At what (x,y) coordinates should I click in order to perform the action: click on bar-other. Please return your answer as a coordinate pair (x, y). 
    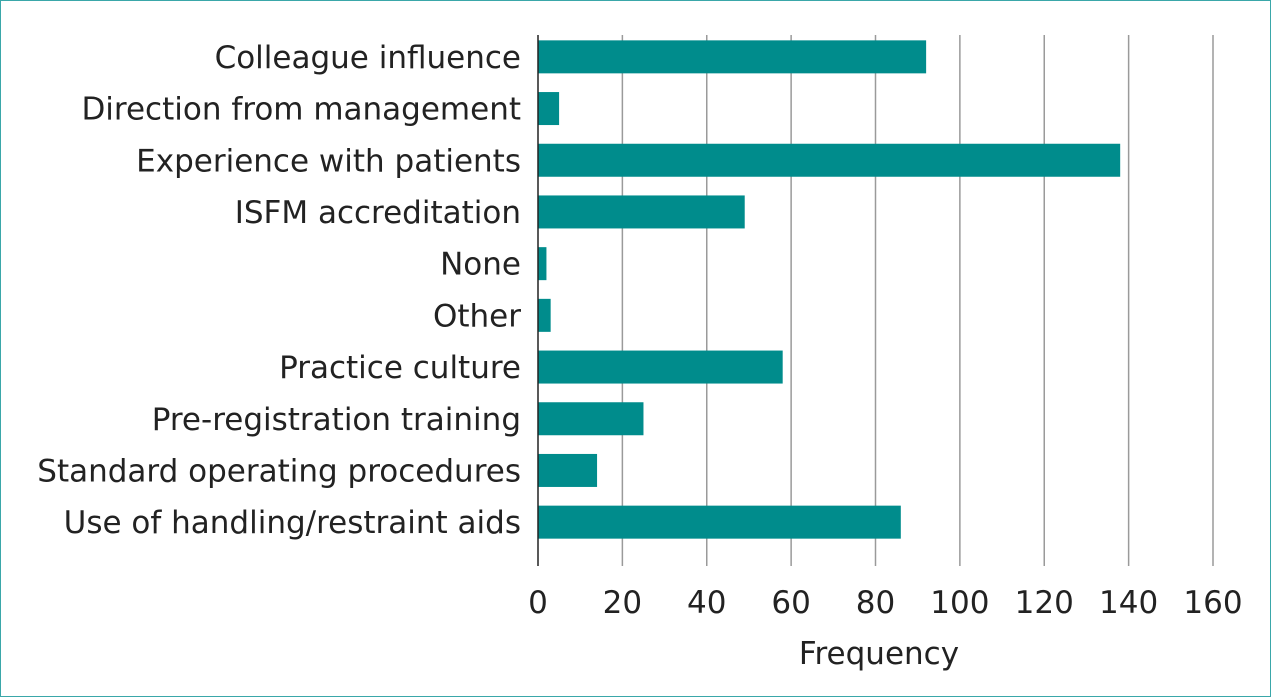
    Looking at the image, I should click on (544, 315).